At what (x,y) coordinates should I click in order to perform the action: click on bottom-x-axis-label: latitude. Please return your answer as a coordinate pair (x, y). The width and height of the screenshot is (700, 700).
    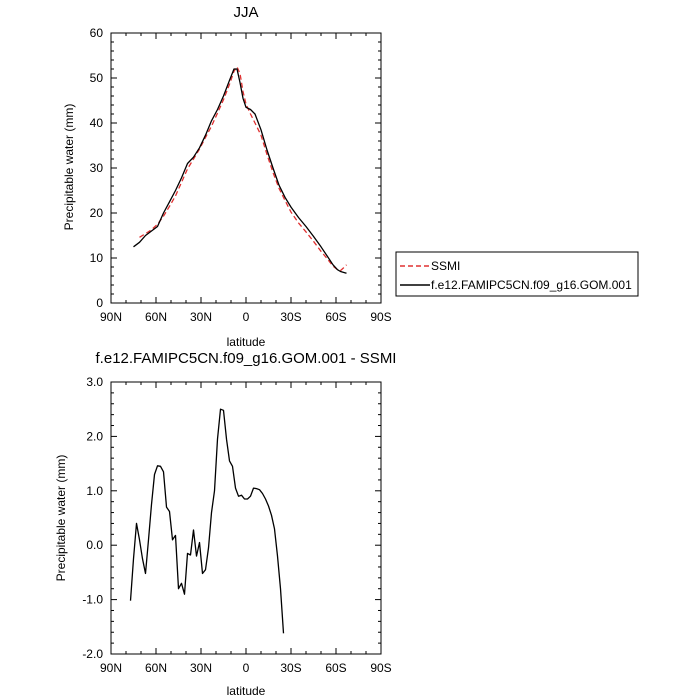
    Looking at the image, I should click on (246, 691).